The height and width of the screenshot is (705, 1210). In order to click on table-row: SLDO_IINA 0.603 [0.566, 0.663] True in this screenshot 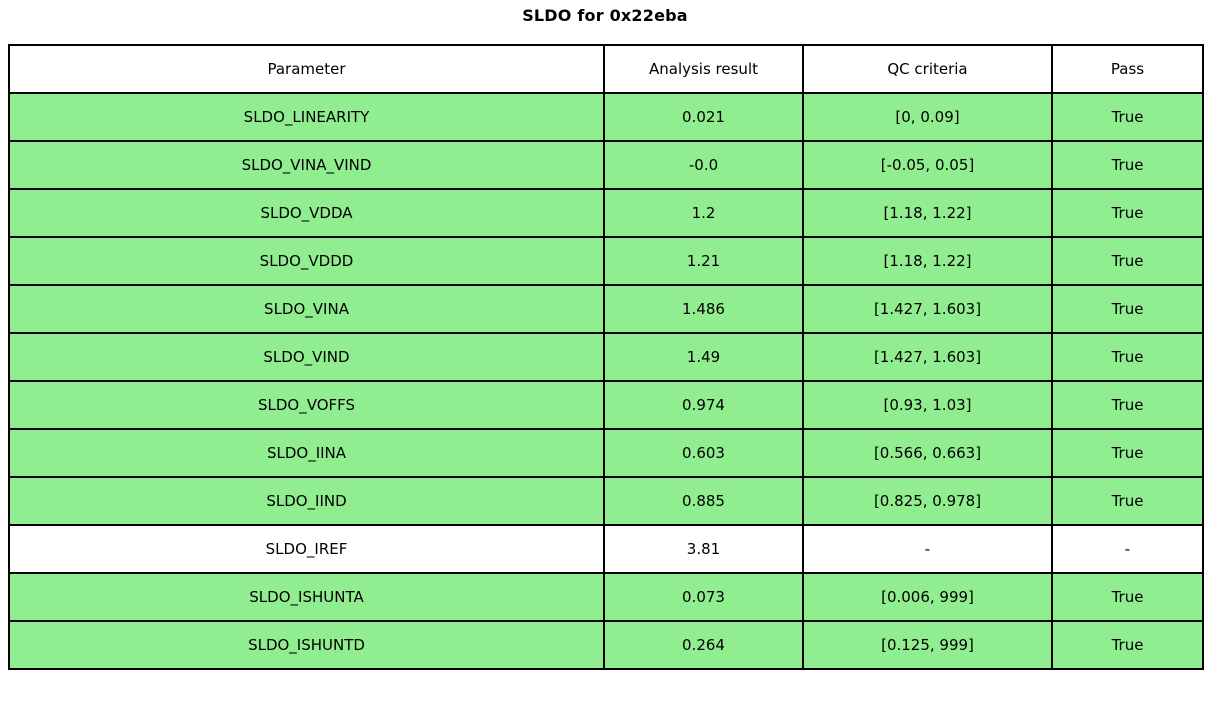, I will do `click(606, 453)`.